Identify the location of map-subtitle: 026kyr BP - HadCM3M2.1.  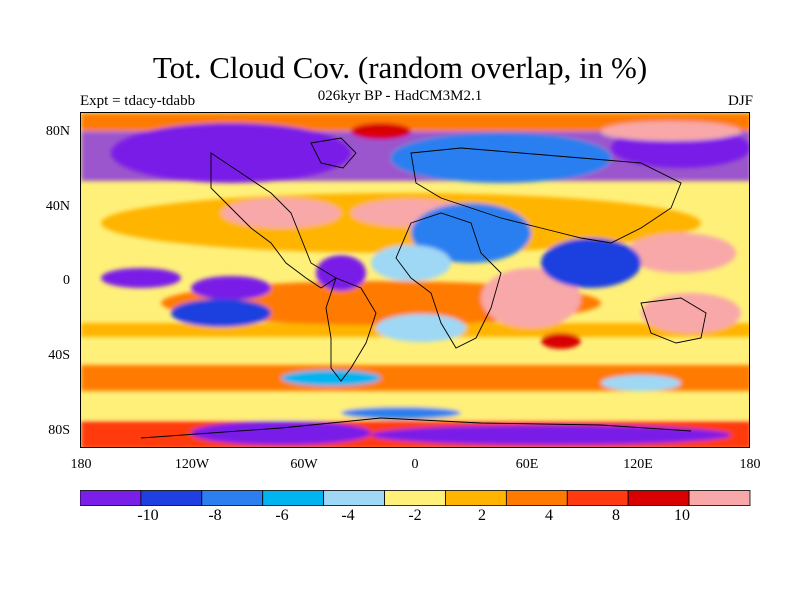
(400, 96).